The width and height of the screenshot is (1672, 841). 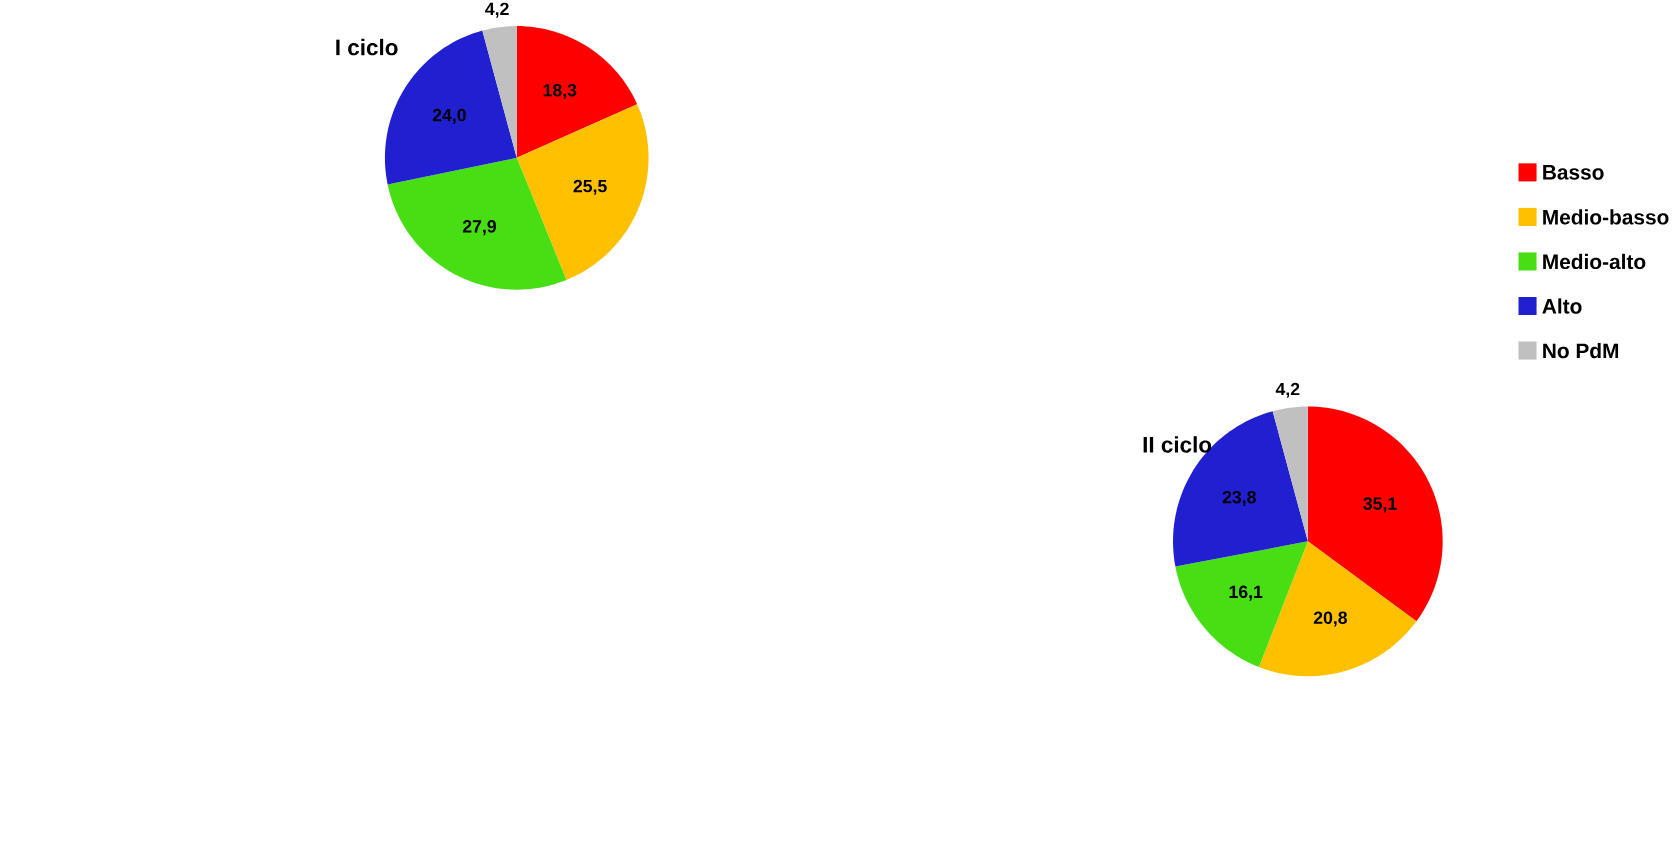 What do you see at coordinates (449, 117) in the screenshot?
I see `data-label: 24,0` at bounding box center [449, 117].